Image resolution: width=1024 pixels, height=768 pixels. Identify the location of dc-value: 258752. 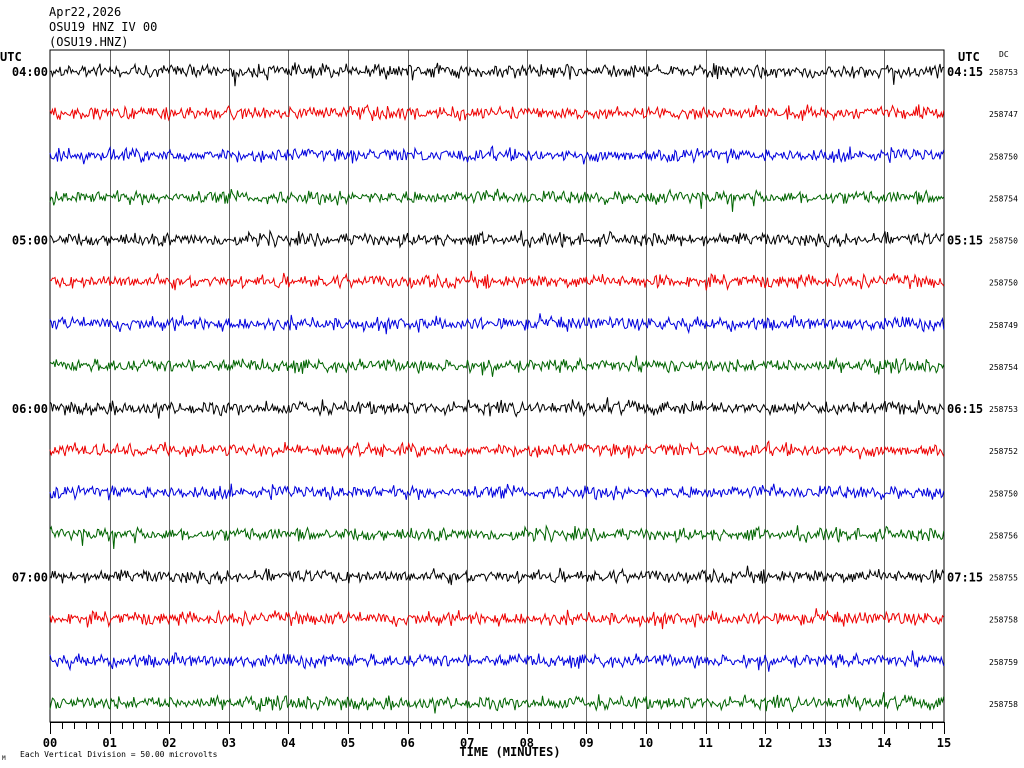
(1003, 451).